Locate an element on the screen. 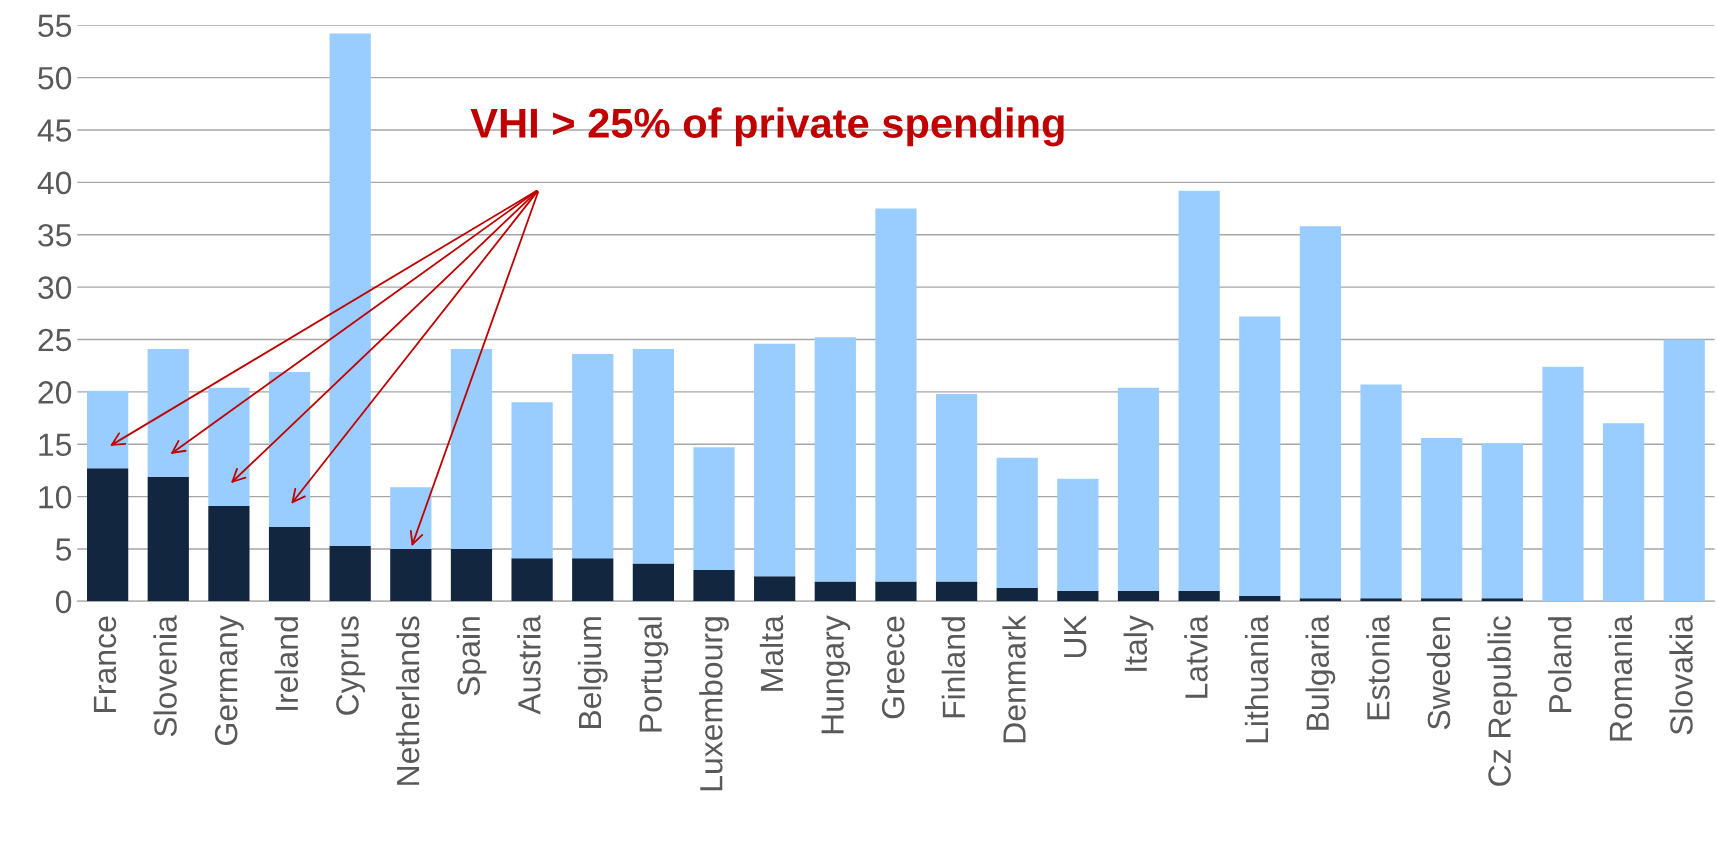  y-tick-label: 20 is located at coordinates (55, 392).